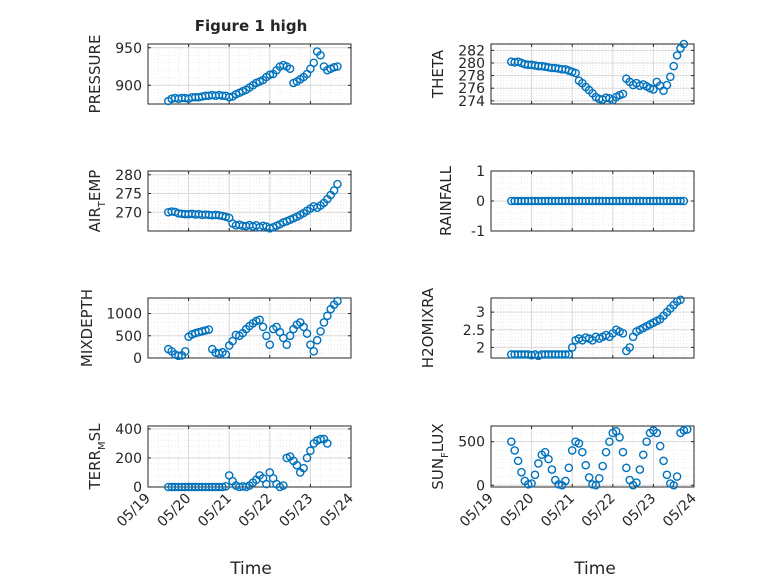  Describe the element at coordinates (438, 74) in the screenshot. I see `y-axis-label: THETA` at that location.